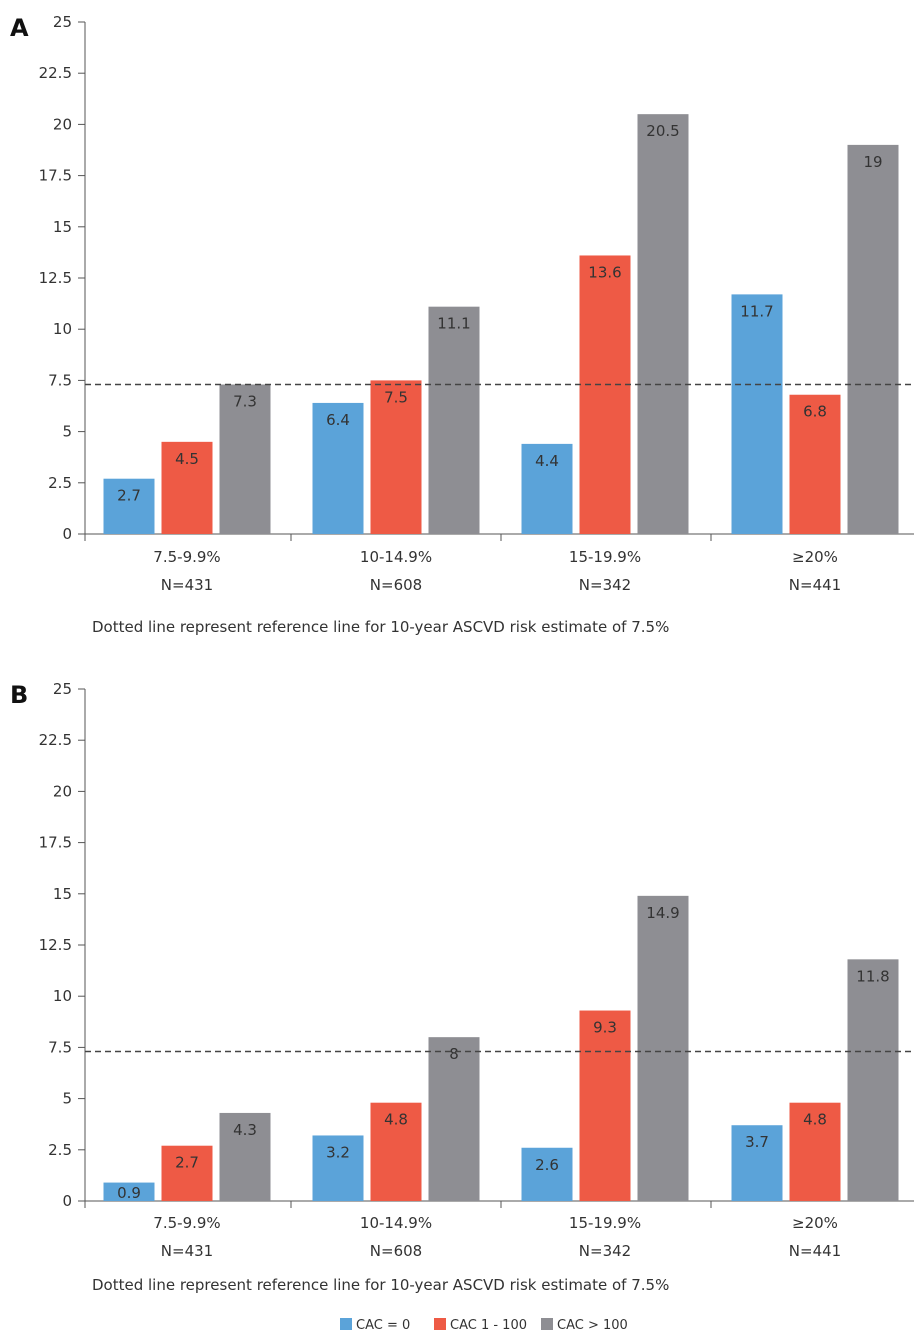 This screenshot has width=914, height=1336. What do you see at coordinates (19, 695) in the screenshot?
I see `panel-letter: B` at bounding box center [19, 695].